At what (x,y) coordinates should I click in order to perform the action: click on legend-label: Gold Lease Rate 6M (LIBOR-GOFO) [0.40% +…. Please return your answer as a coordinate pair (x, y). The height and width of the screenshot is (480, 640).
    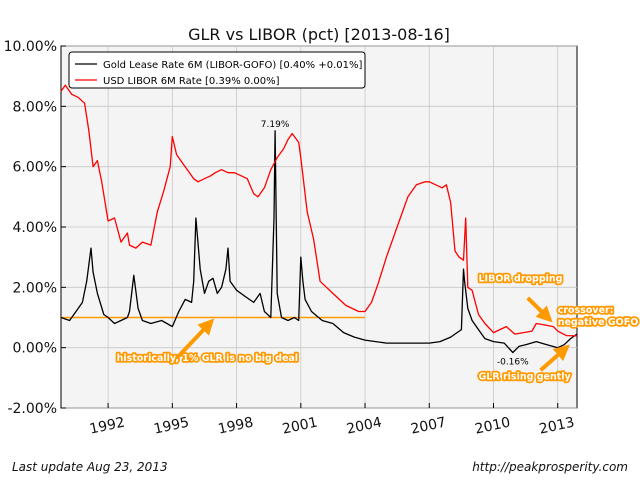
    Looking at the image, I should click on (232, 65).